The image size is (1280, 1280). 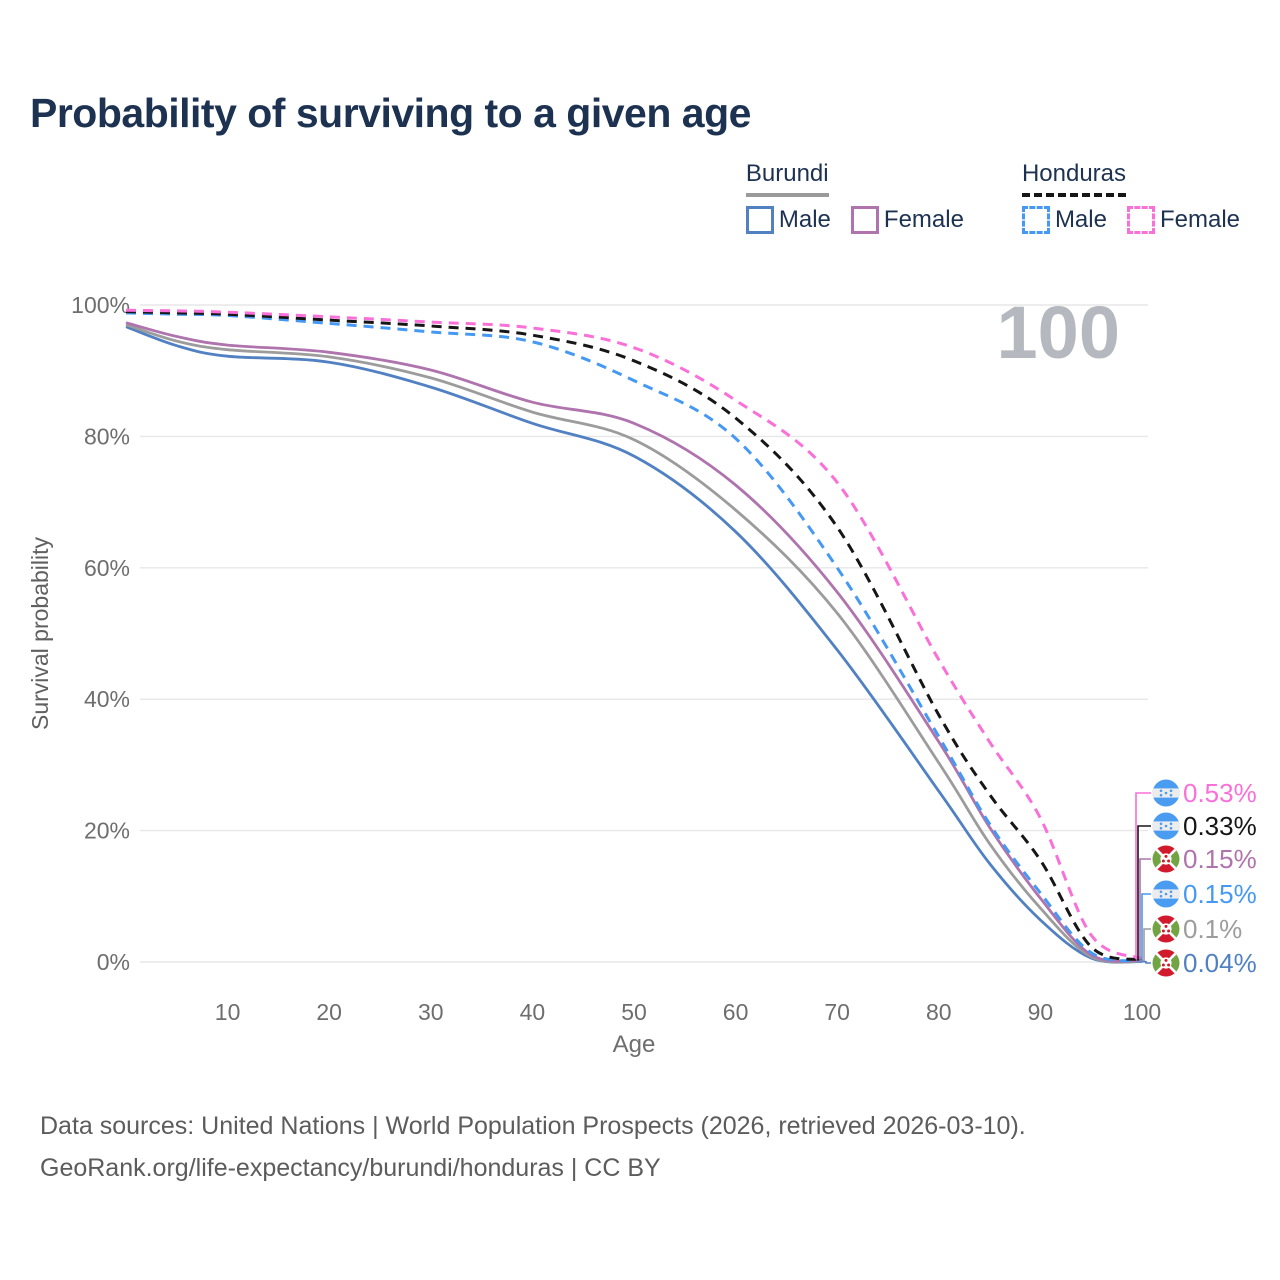 I want to click on x-tick-label: 10, so click(x=228, y=1012).